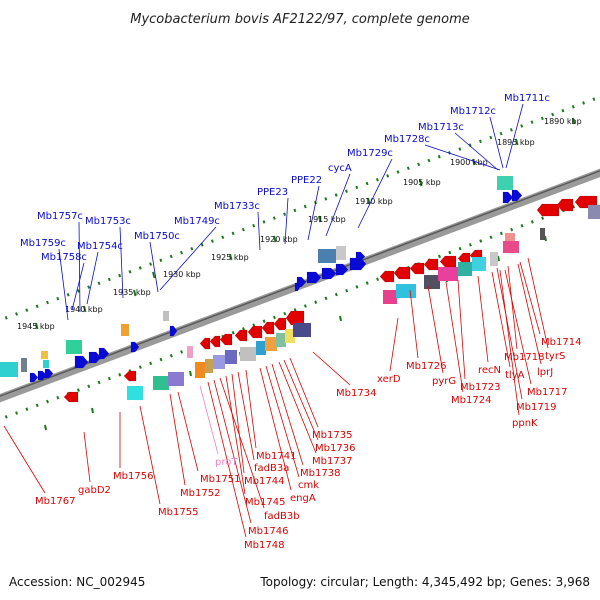 This screenshot has height=600, width=600. Describe the element at coordinates (320, 473) in the screenshot. I see `reverse-gene-label: Mb1738` at that location.